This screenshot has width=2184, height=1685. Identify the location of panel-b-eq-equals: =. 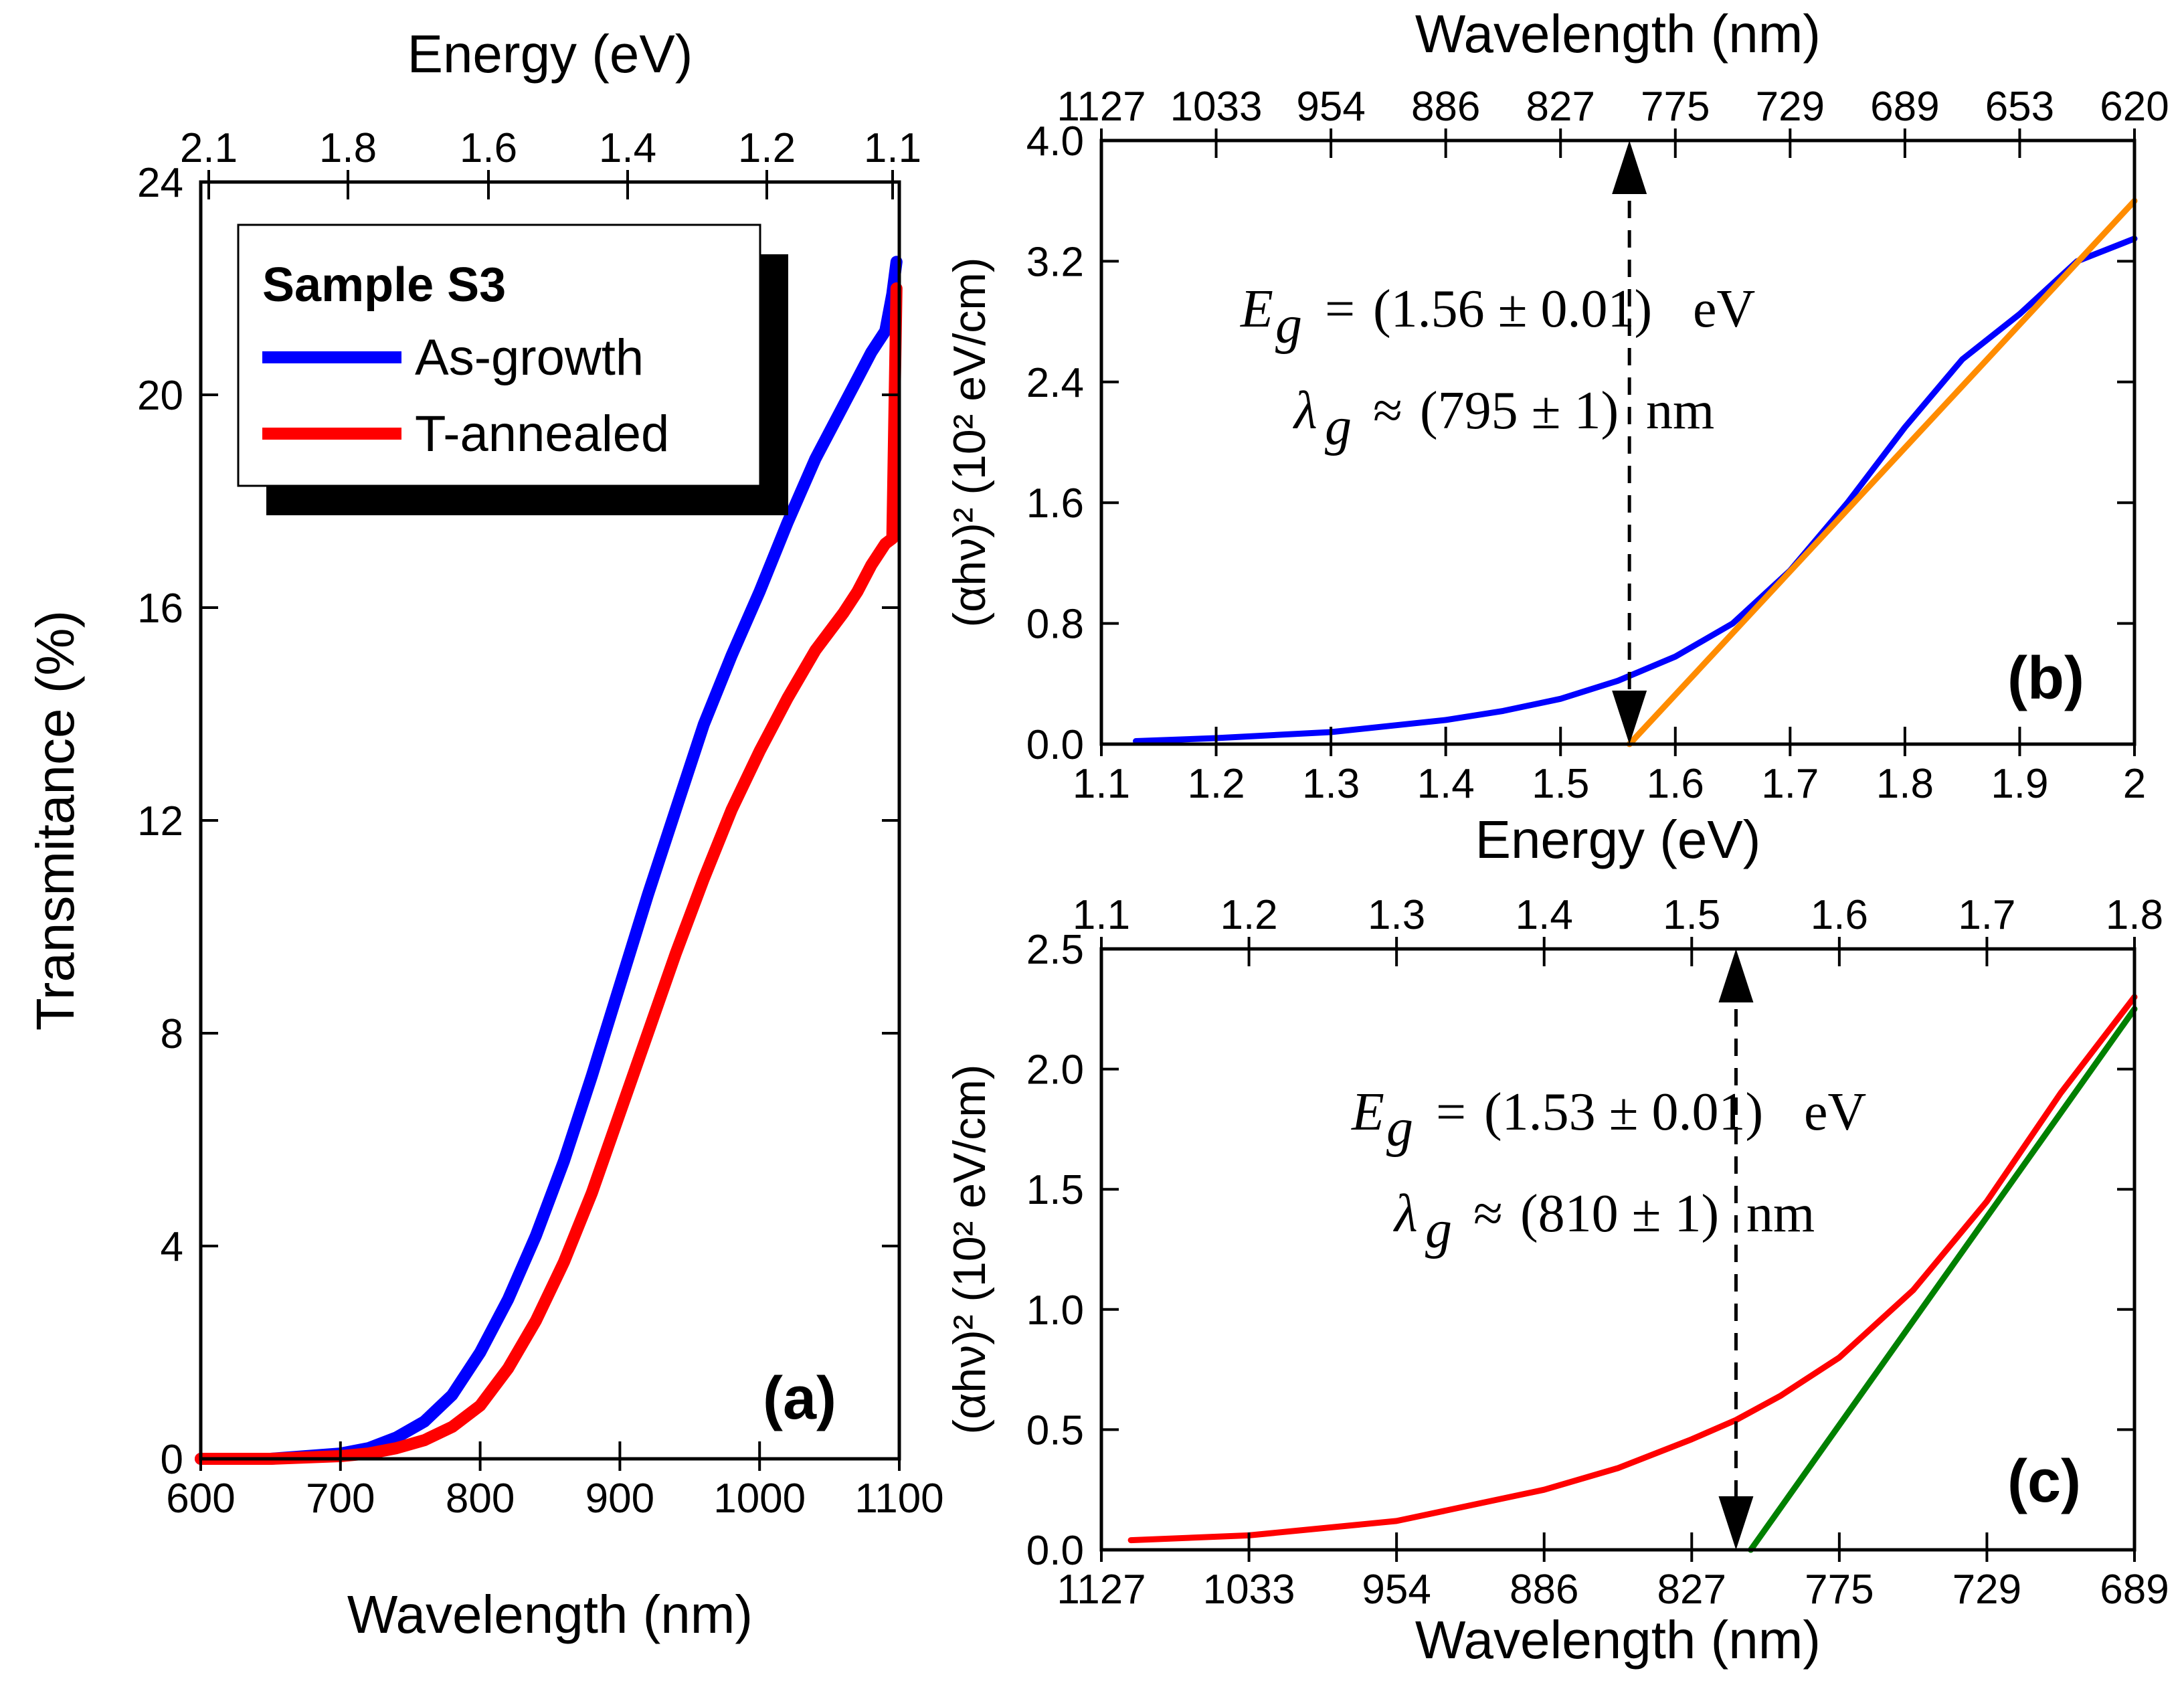
(1340, 309).